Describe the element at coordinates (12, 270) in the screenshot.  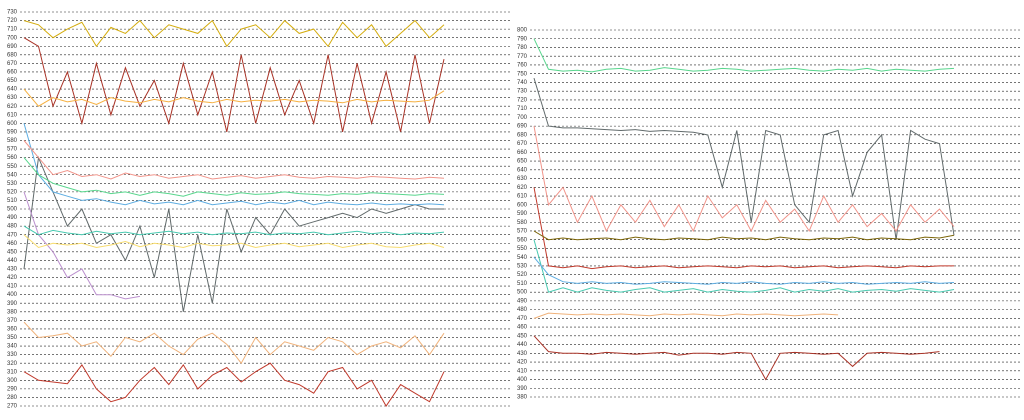
I see `y-tick-label: 430` at that location.